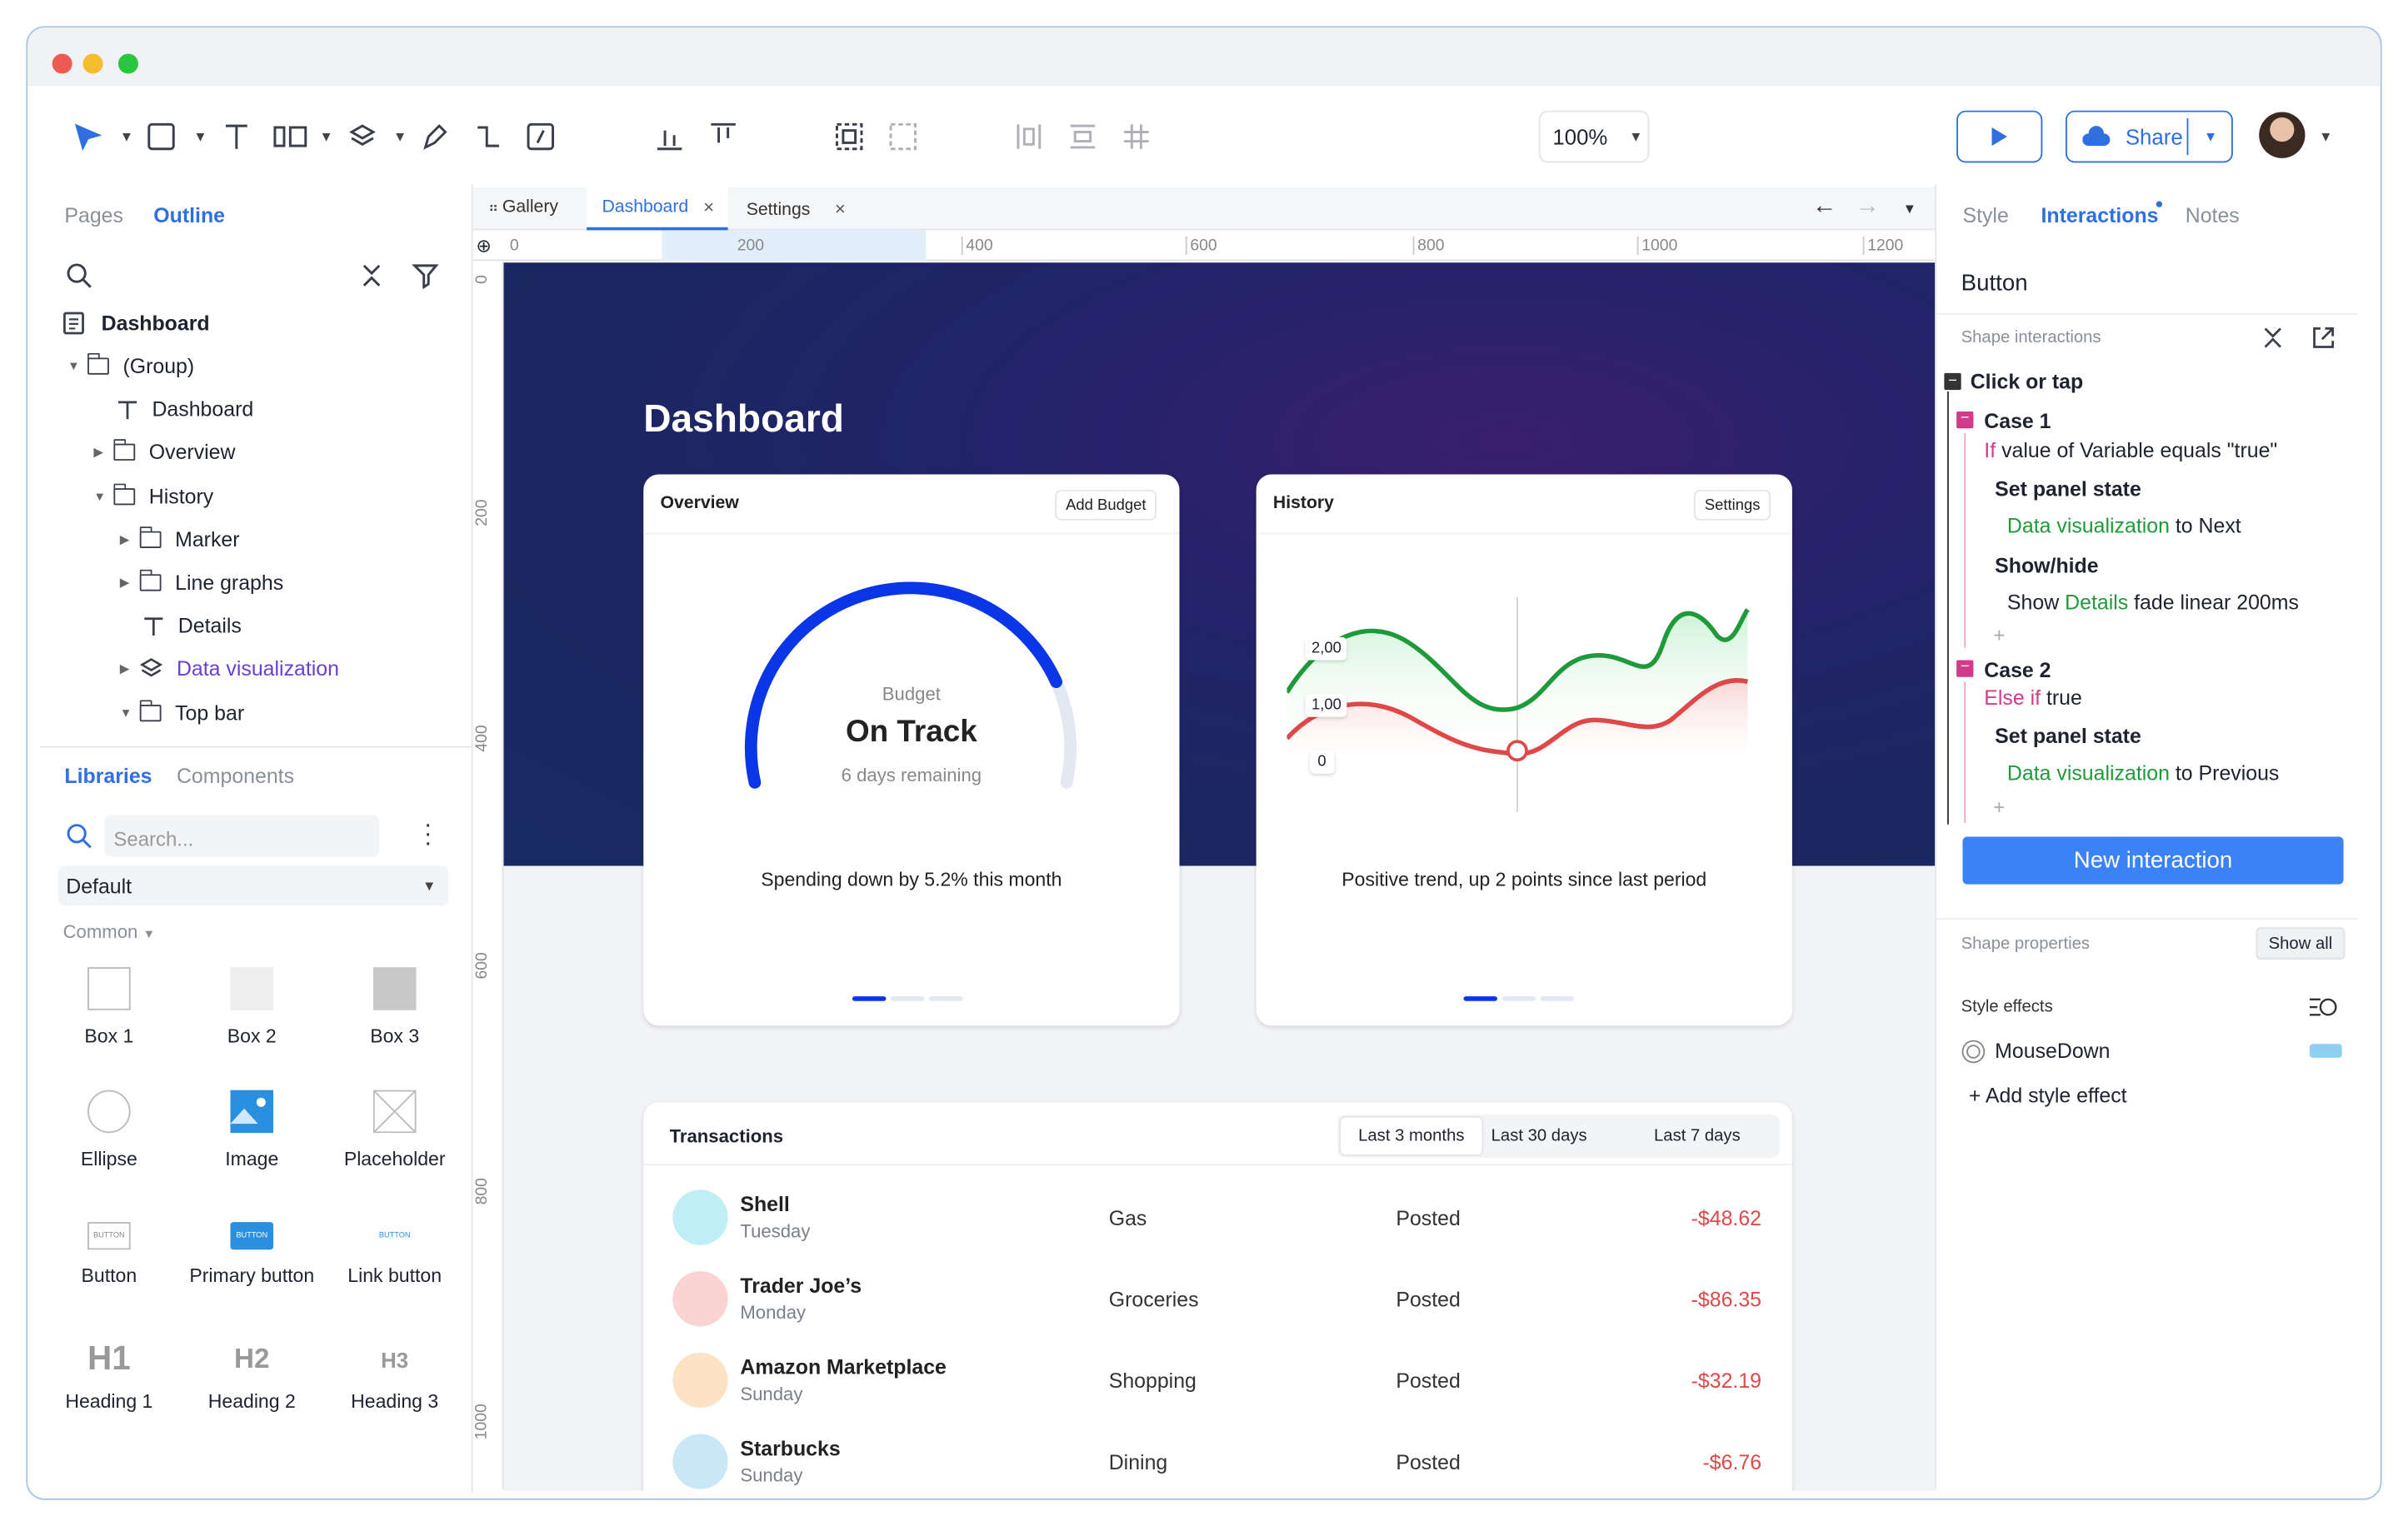 This screenshot has height=1526, width=2408. Describe the element at coordinates (2017, 670) in the screenshot. I see `case-2-title: Case 2` at that location.